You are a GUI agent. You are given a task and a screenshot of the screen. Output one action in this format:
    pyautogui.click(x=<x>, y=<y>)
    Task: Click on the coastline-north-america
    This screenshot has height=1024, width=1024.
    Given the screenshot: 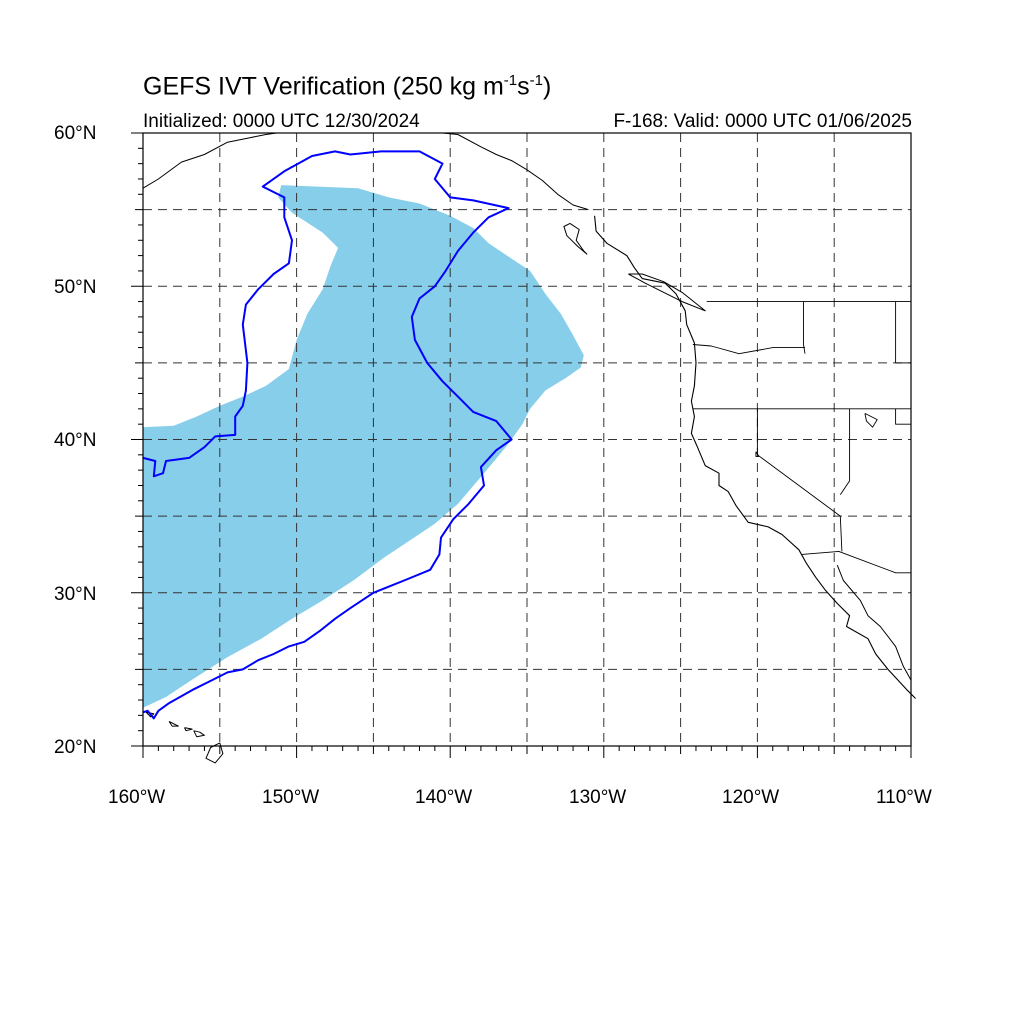 What is the action you would take?
    pyautogui.click(x=755, y=457)
    